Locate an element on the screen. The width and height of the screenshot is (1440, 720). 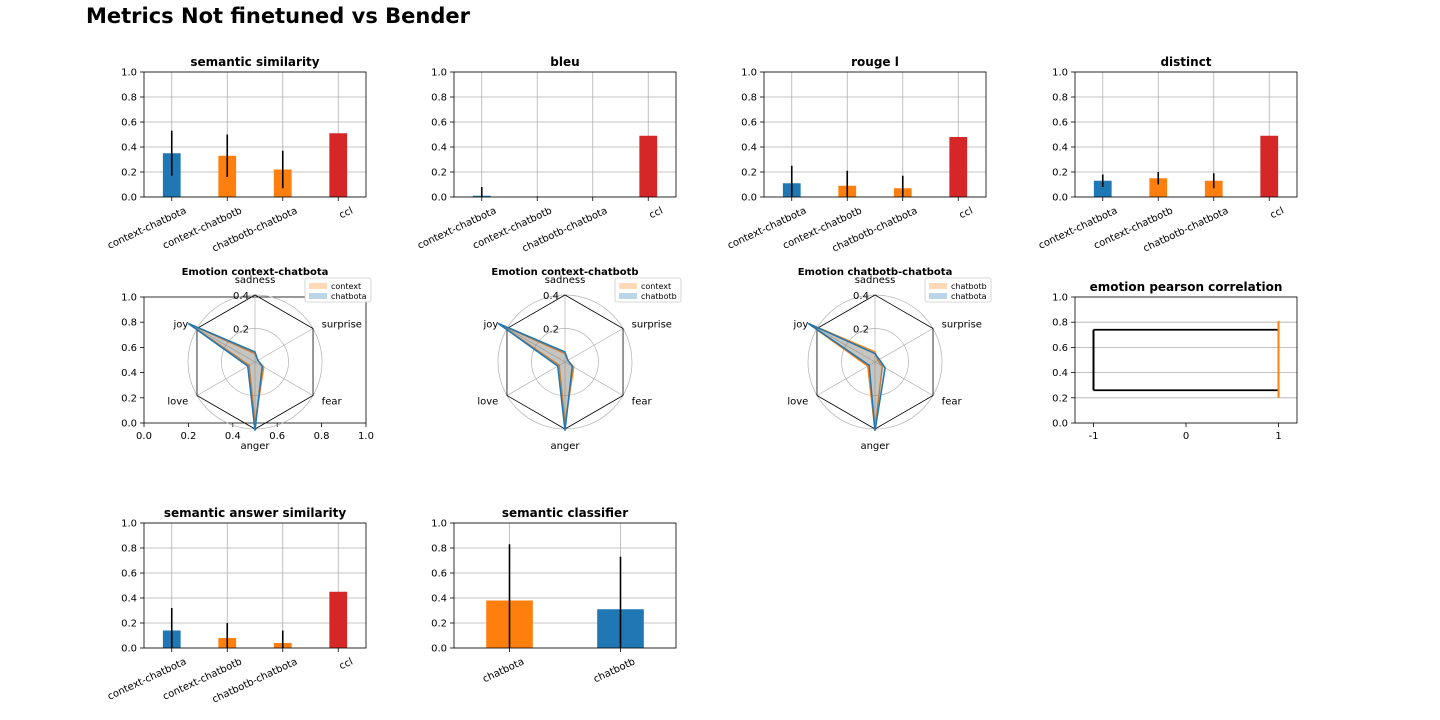
emotion-pearson-correlation-xtick-label: 1 is located at coordinates (1278, 436).